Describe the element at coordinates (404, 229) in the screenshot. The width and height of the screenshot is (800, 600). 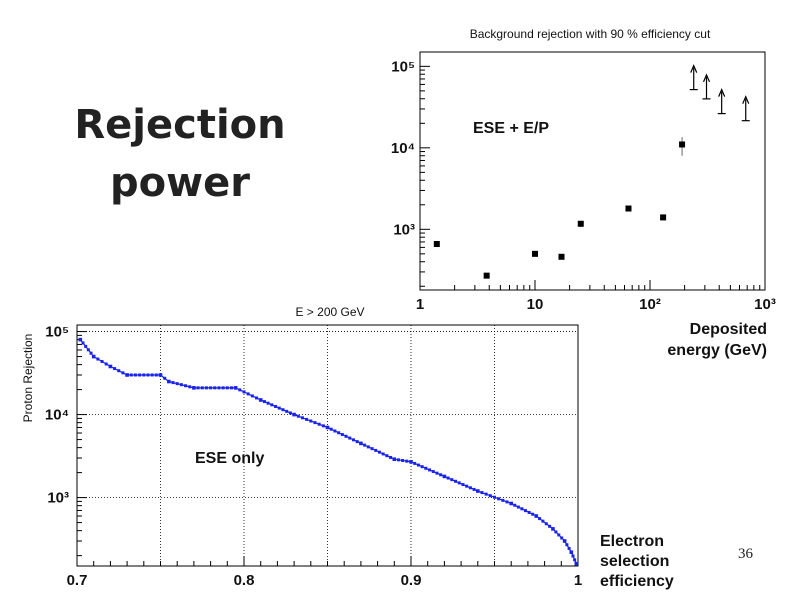
I see `top-y-tick-label: 10³` at that location.